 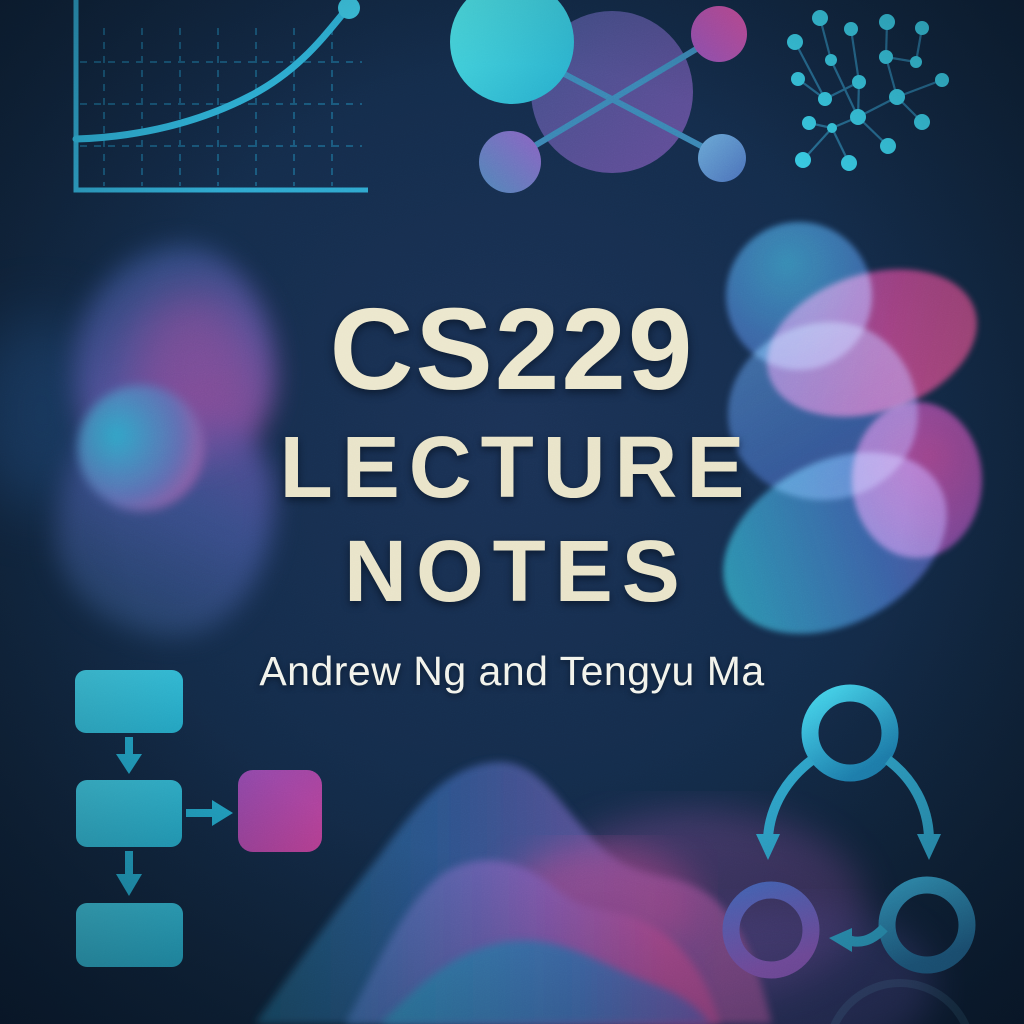 I want to click on cycle-arrow-bottom, so click(x=858, y=938).